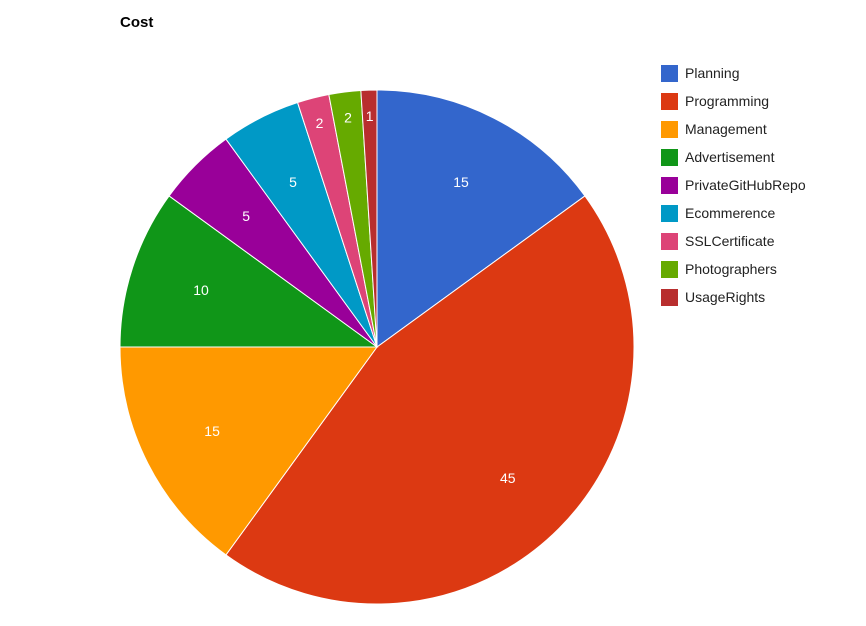 Image resolution: width=866 pixels, height=626 pixels. I want to click on legend-label: Ecommerence, so click(730, 213).